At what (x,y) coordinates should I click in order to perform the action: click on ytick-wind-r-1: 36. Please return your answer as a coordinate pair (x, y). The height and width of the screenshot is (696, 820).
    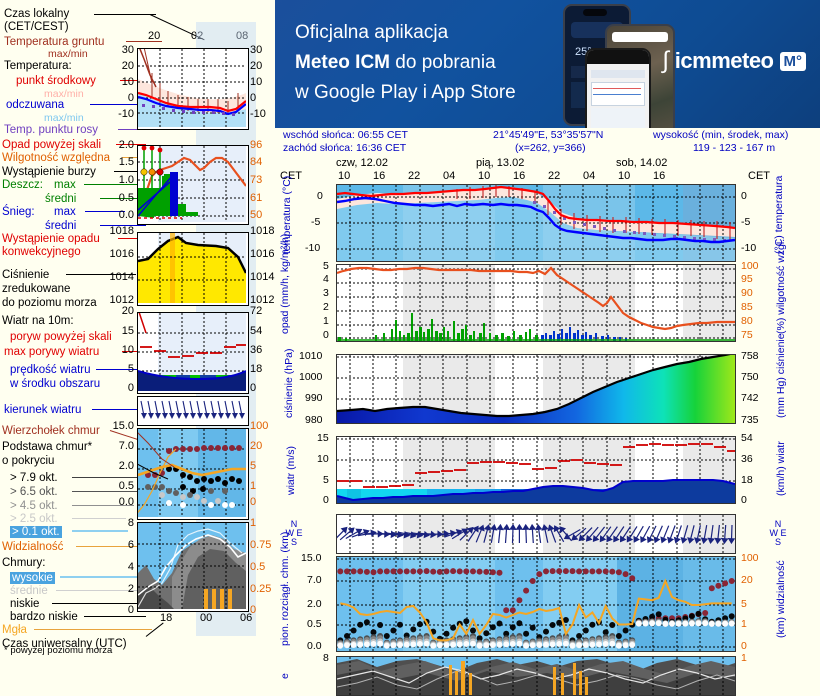
    Looking at the image, I should click on (747, 459).